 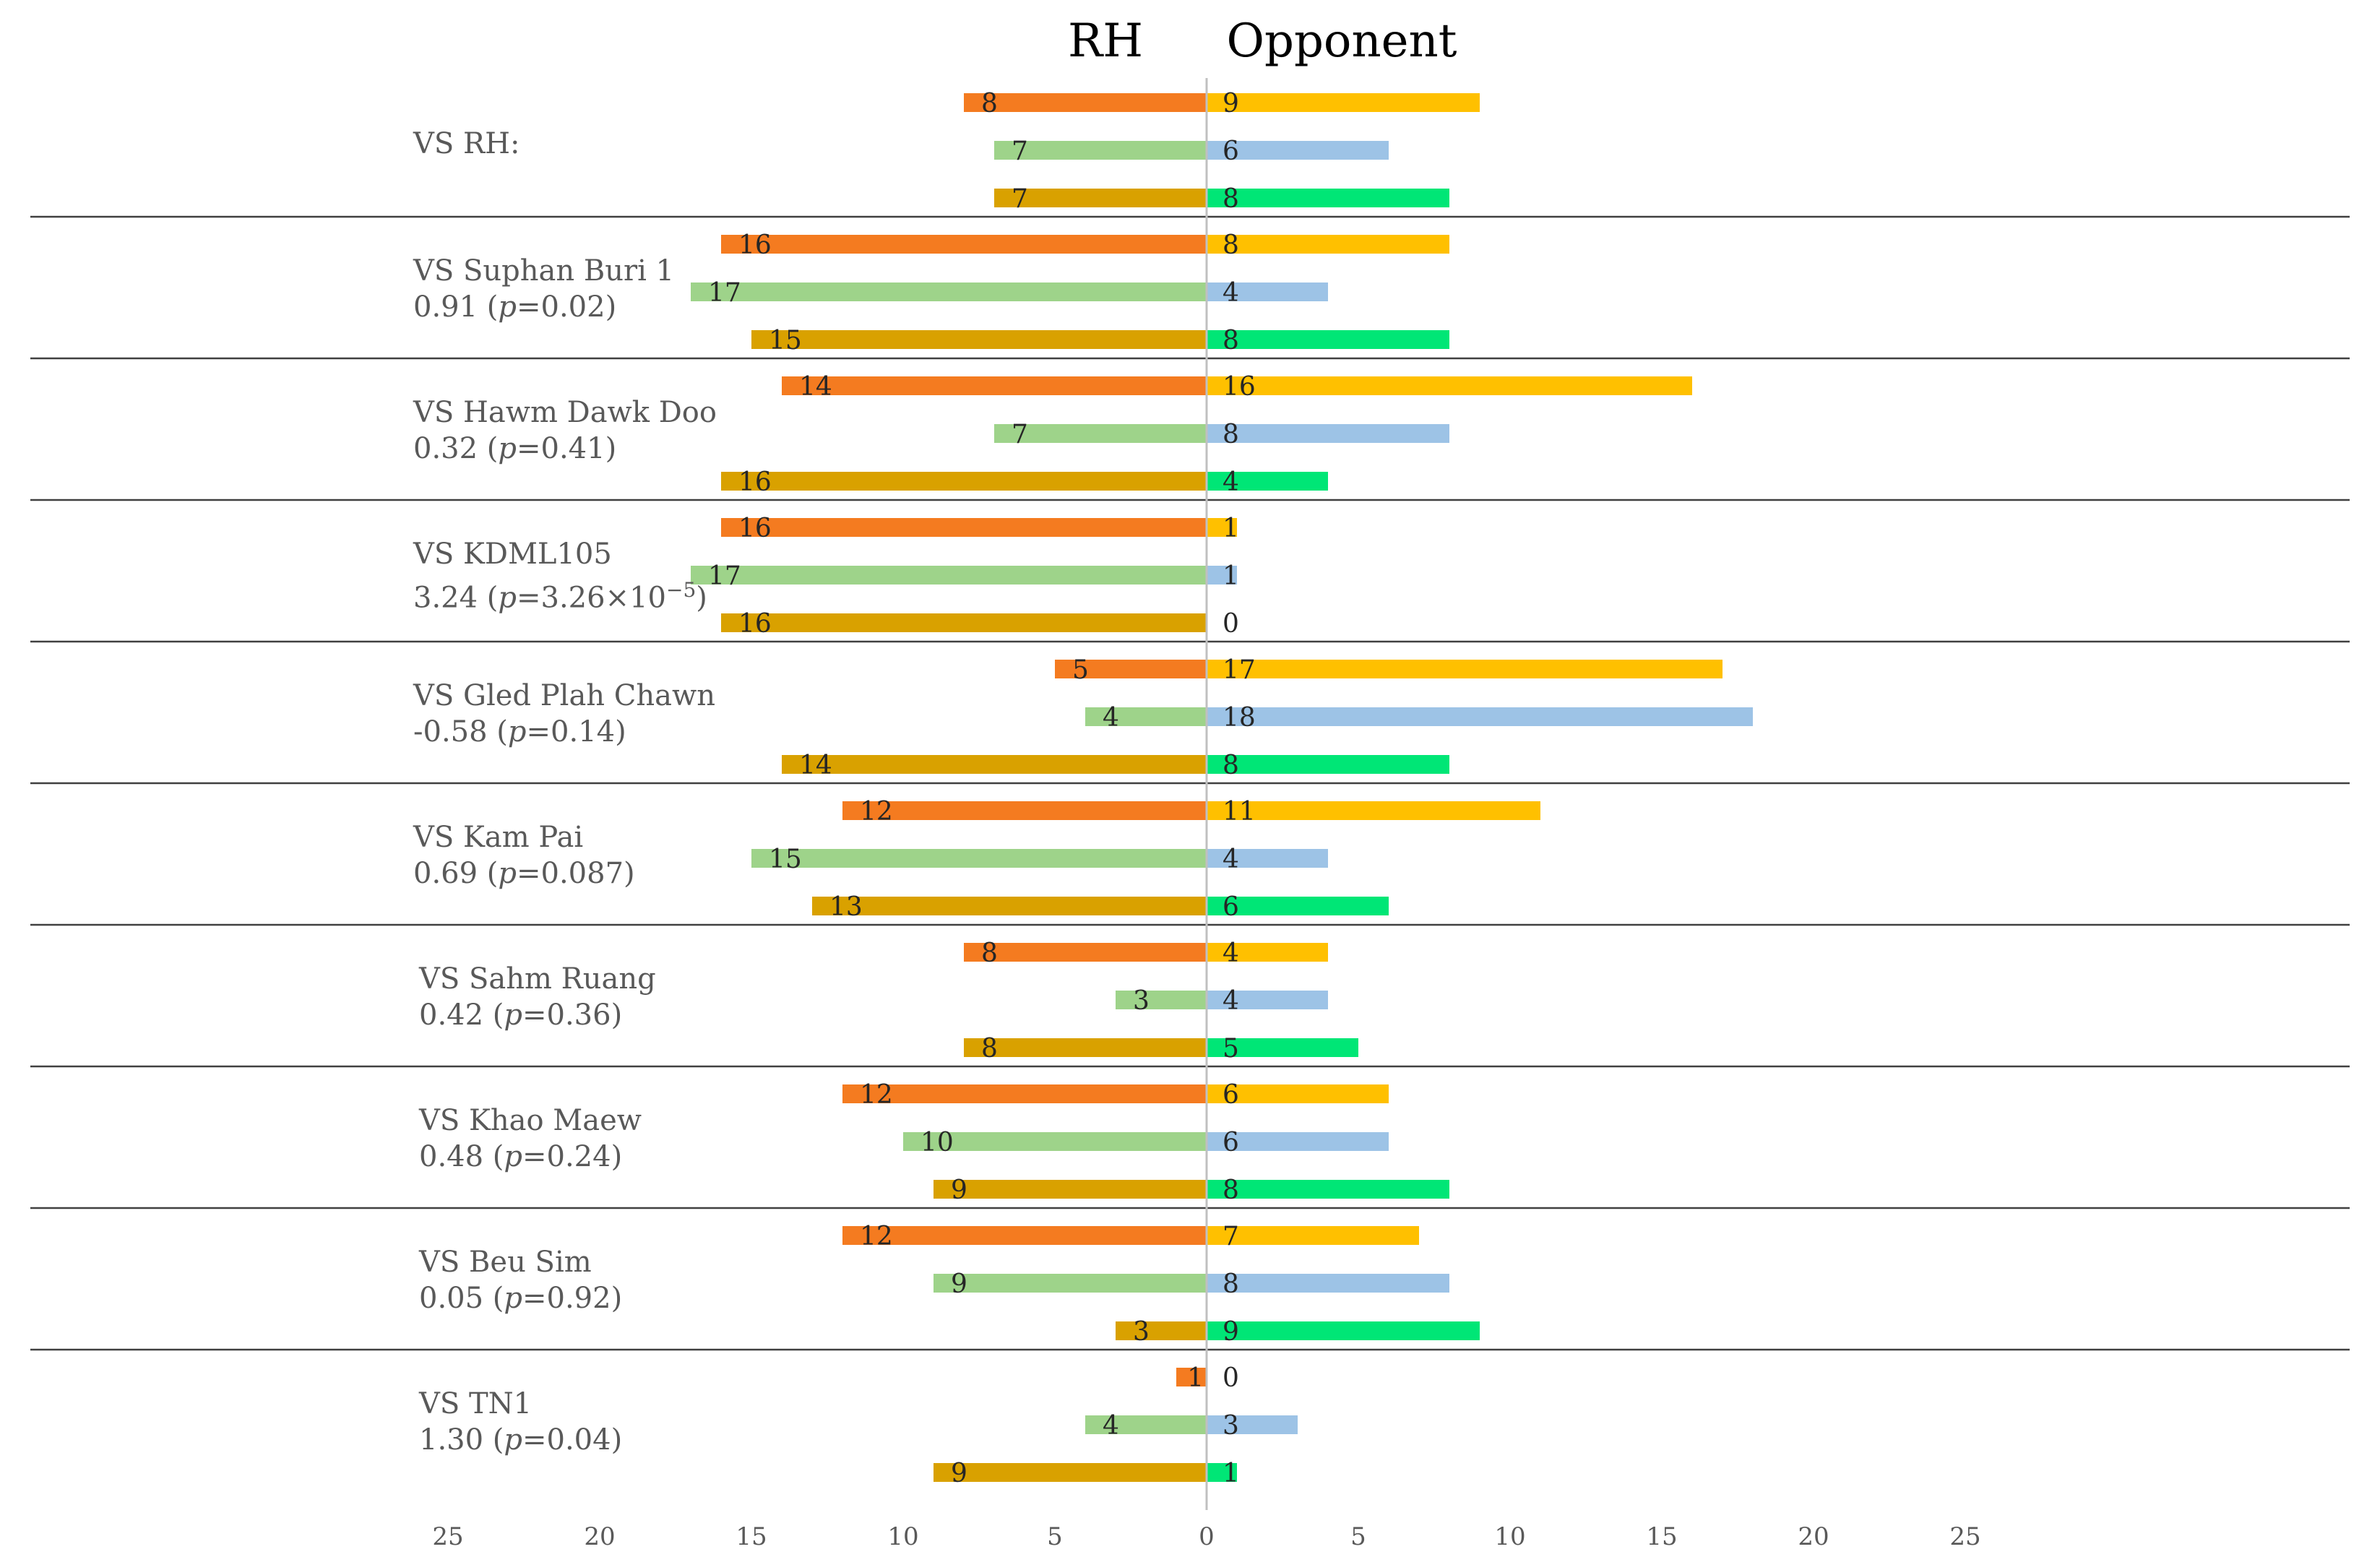 What do you see at coordinates (846, 907) in the screenshot?
I see `rh-value-label: 13` at bounding box center [846, 907].